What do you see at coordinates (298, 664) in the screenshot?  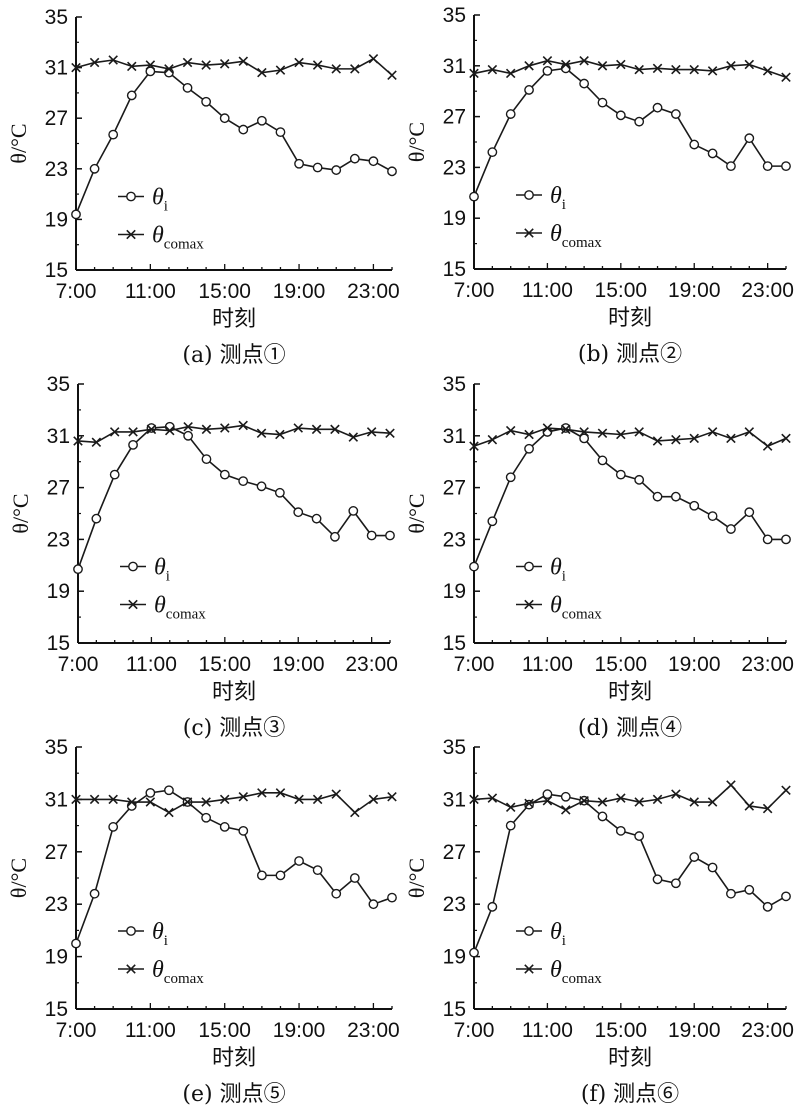 I see `x-tick-label: 19:00` at bounding box center [298, 664].